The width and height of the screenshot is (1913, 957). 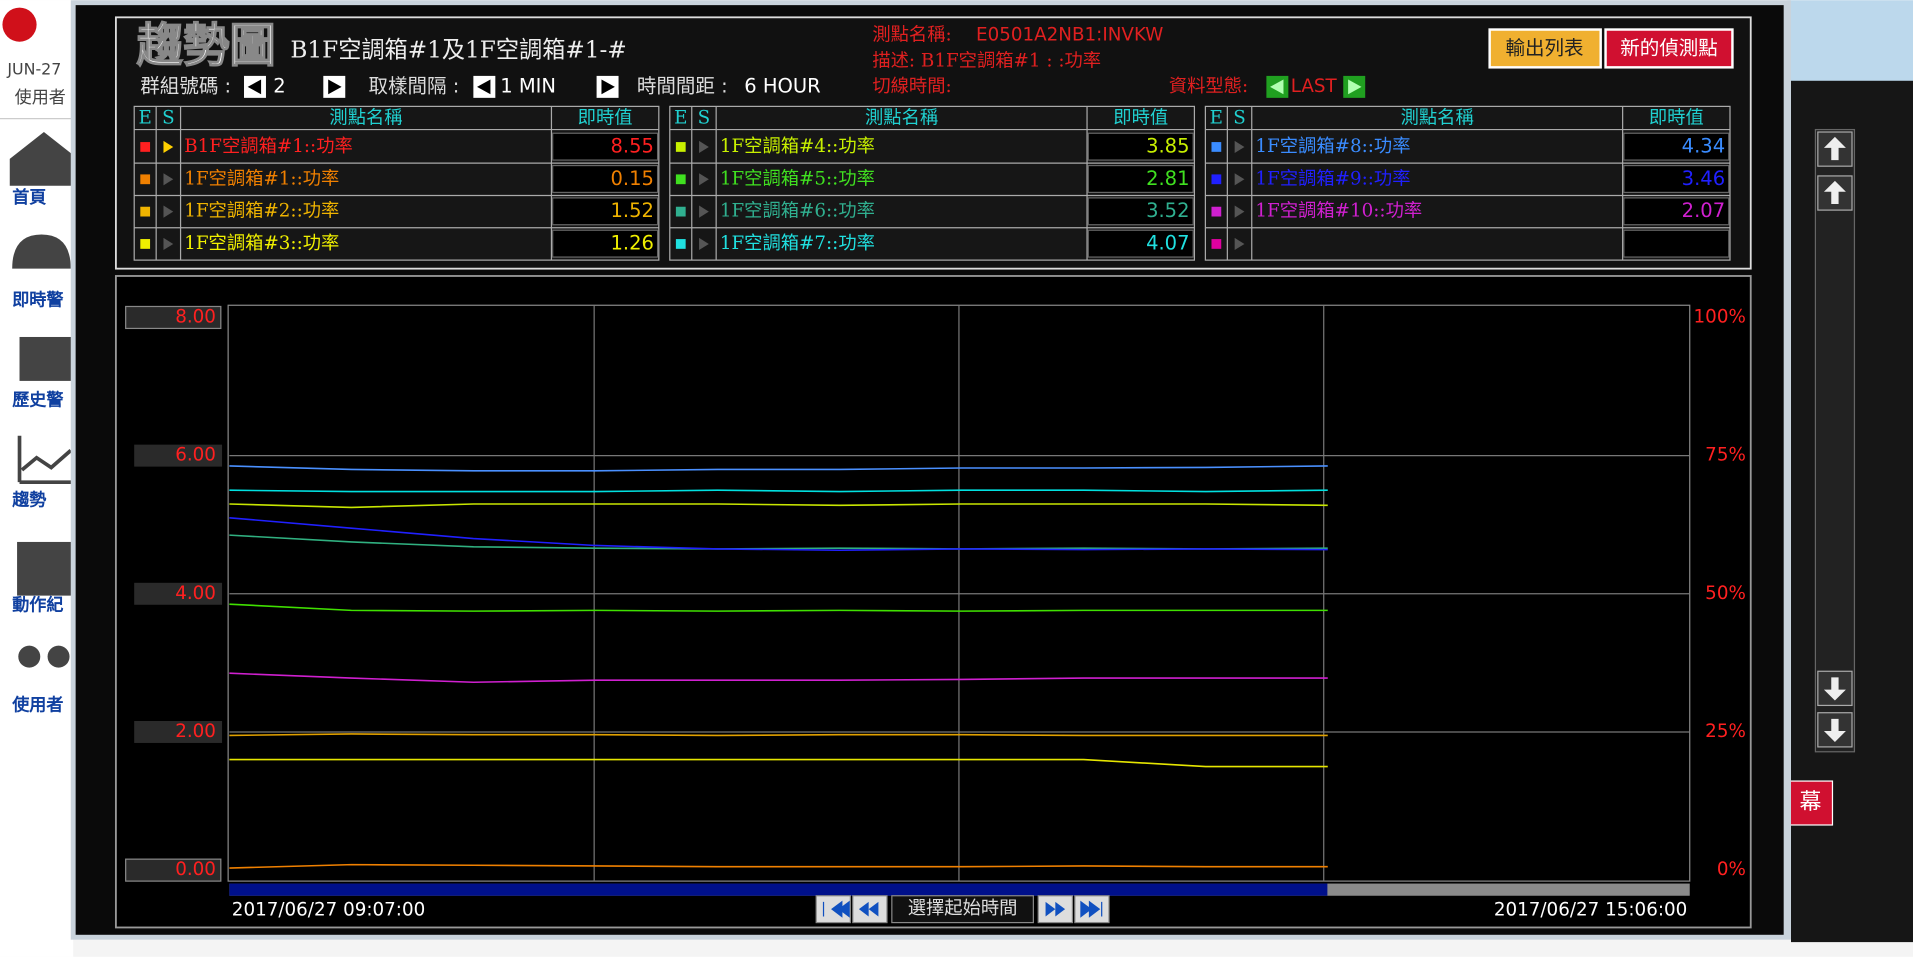 What do you see at coordinates (33, 68) in the screenshot?
I see `sidebar-date: JUN-27` at bounding box center [33, 68].